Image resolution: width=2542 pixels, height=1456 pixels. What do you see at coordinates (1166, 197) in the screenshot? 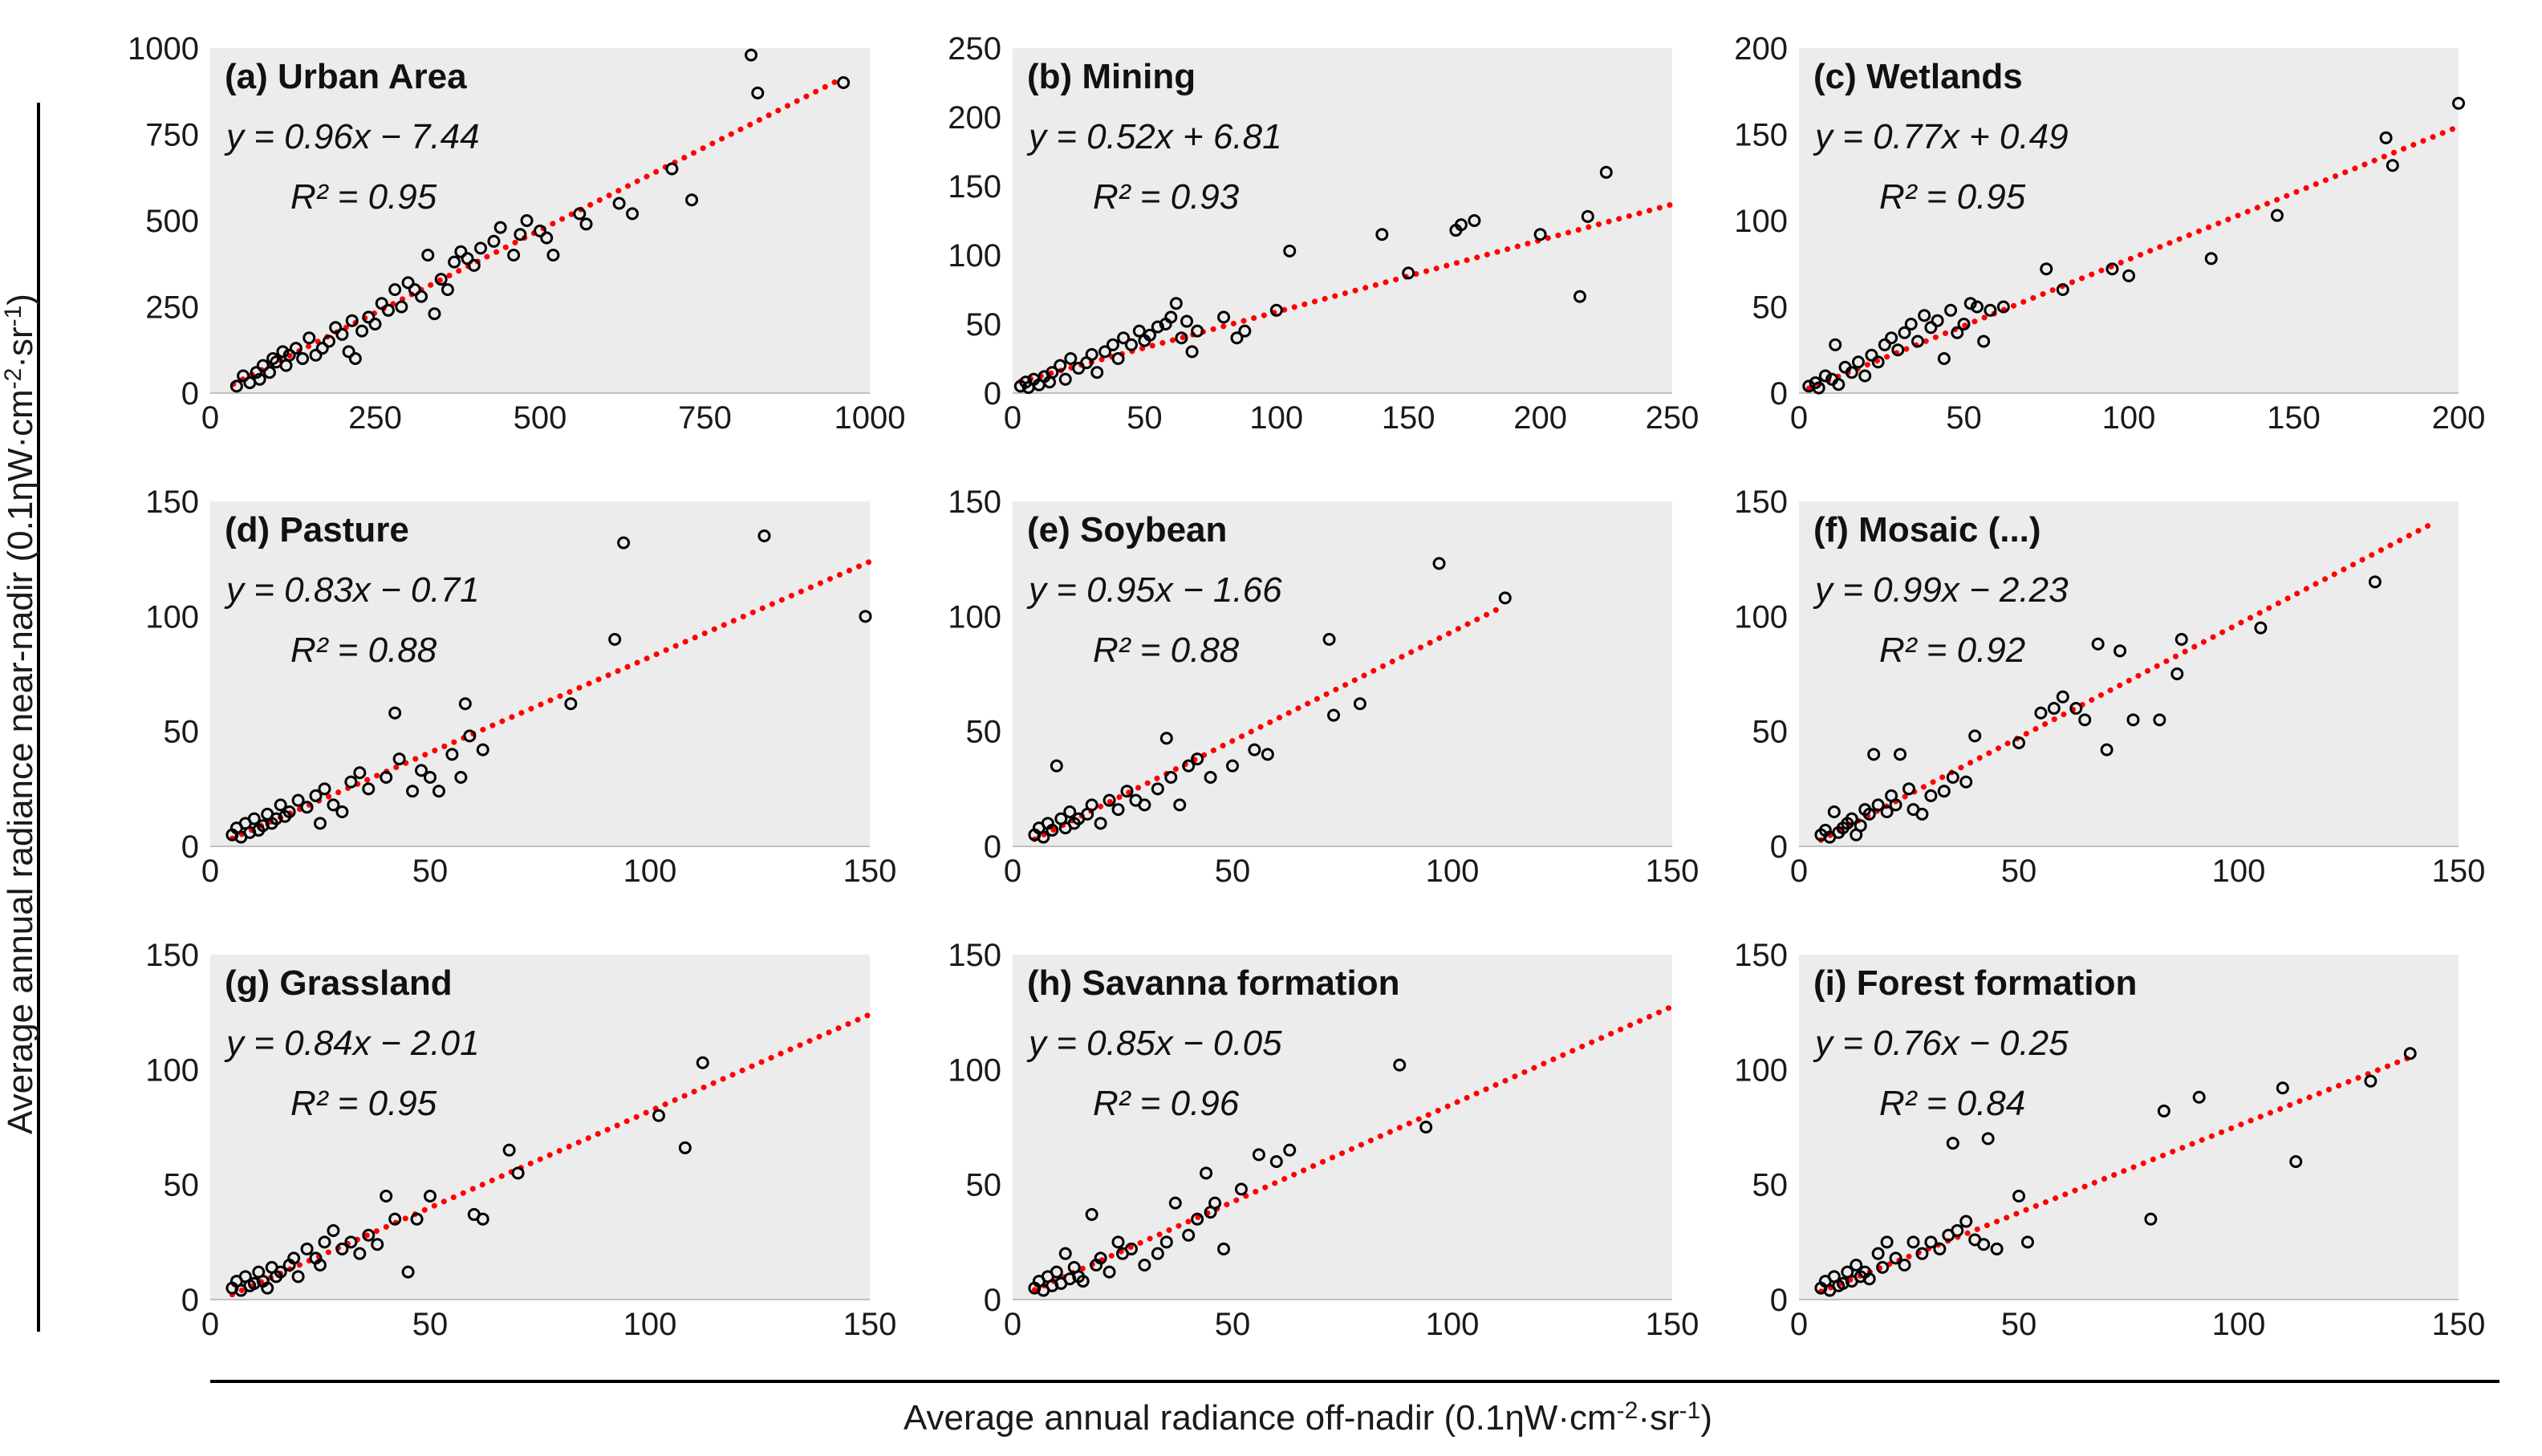
I see `r-squared-b: R² = 0.93` at bounding box center [1166, 197].